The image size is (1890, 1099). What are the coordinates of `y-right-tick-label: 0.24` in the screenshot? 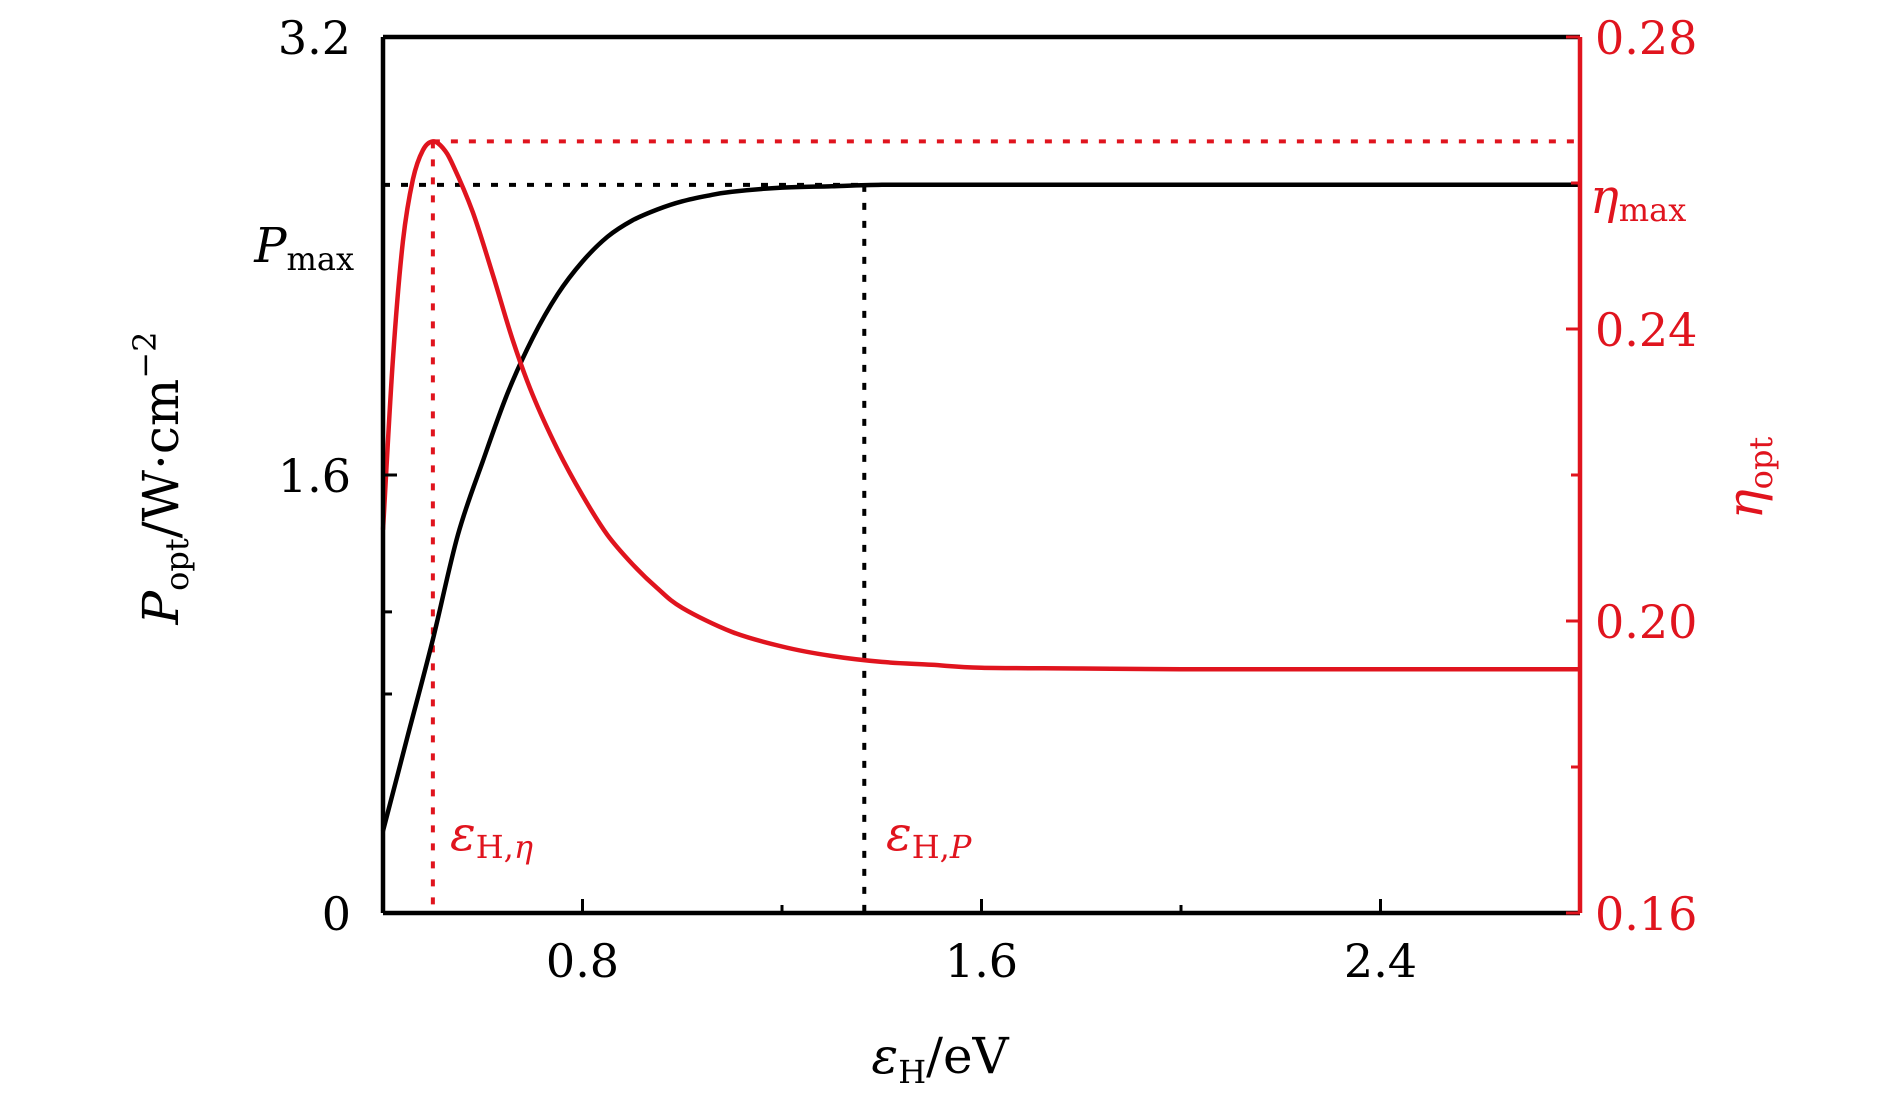 It's located at (1646, 330).